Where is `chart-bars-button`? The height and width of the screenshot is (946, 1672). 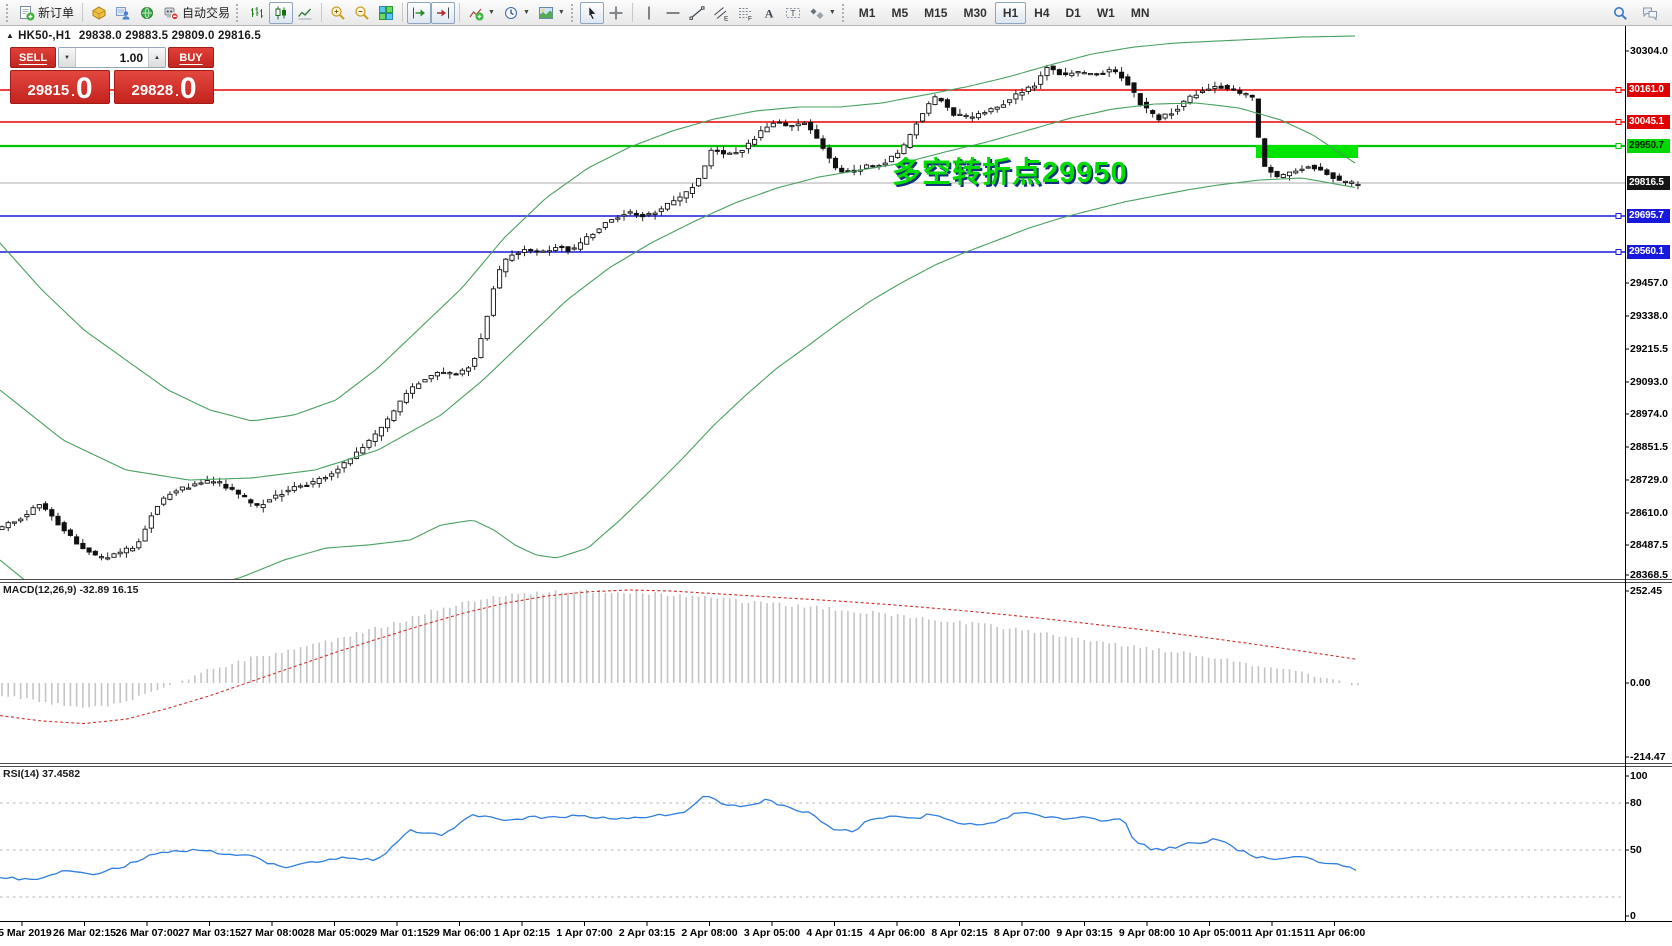 chart-bars-button is located at coordinates (257, 13).